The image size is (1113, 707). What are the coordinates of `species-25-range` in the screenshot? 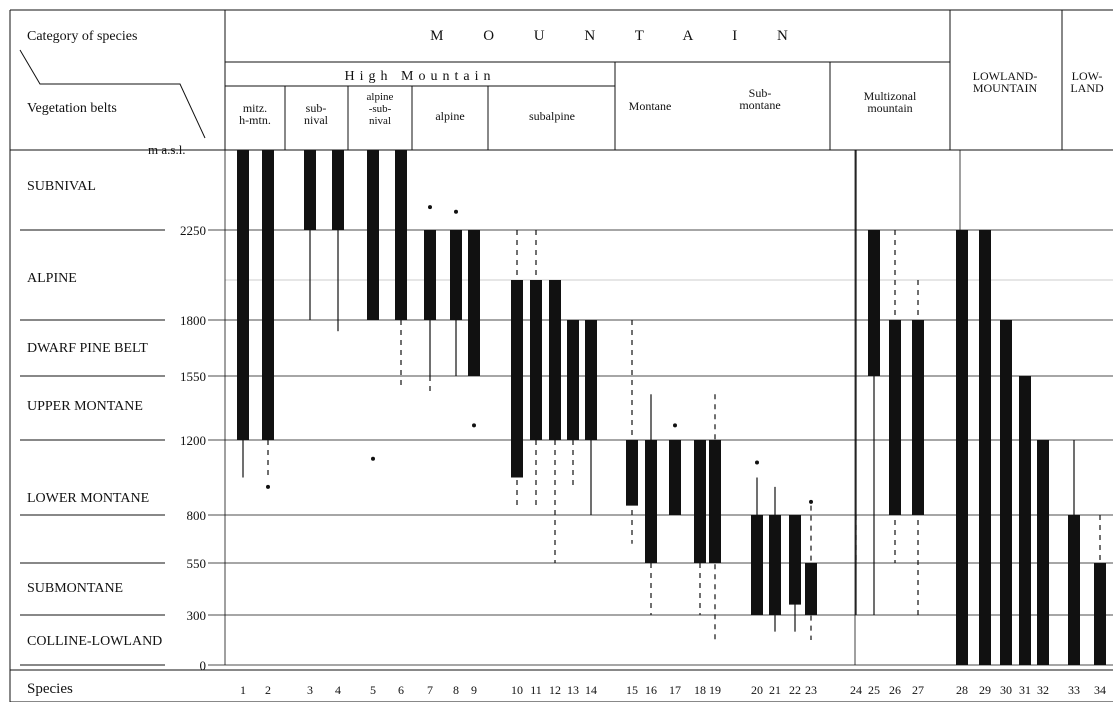 It's located at (874, 422).